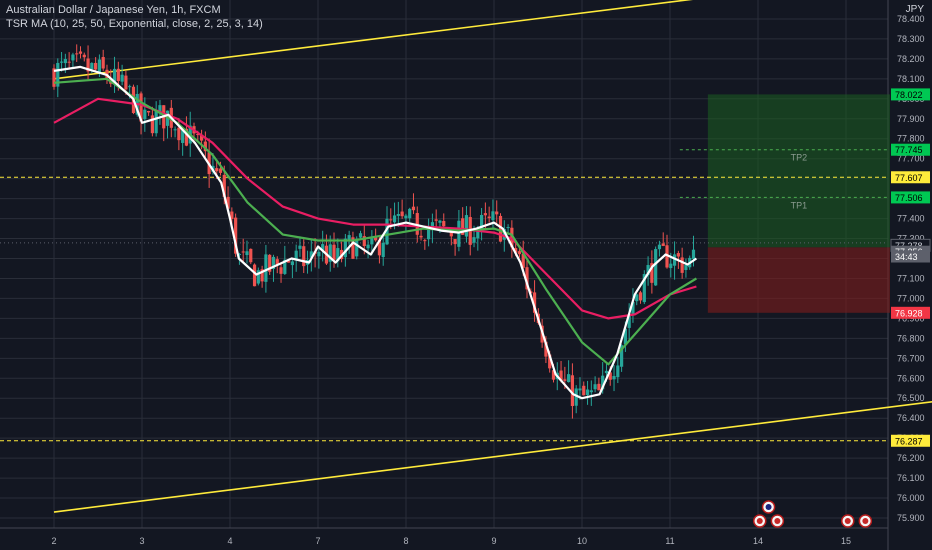 The width and height of the screenshot is (932, 550). Describe the element at coordinates (911, 159) in the screenshot. I see `price-tick-label: 77.700` at that location.